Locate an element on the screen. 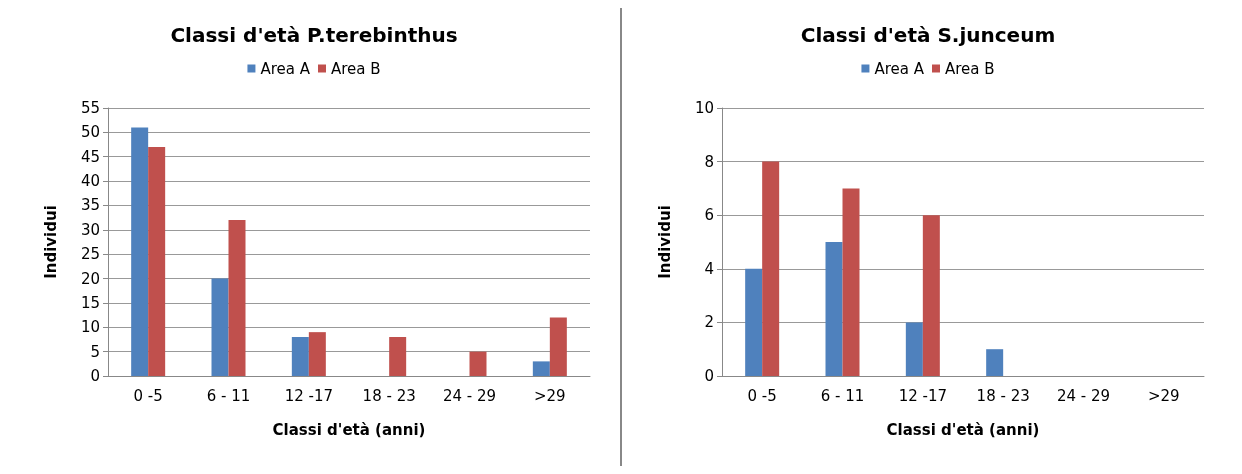 This screenshot has width=1242, height=474. y-tick-label: 8 is located at coordinates (709, 161).